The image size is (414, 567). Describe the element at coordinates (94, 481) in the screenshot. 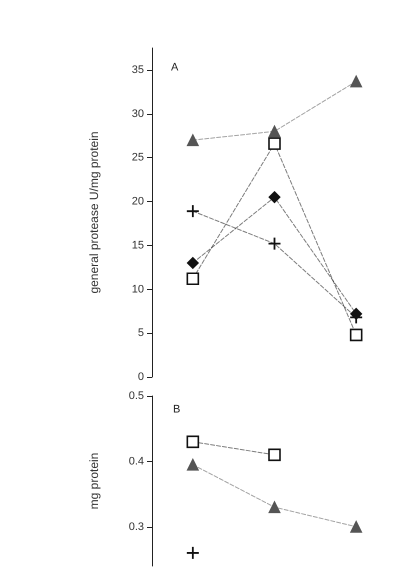

I see `y-axis-title: mg protein` at that location.